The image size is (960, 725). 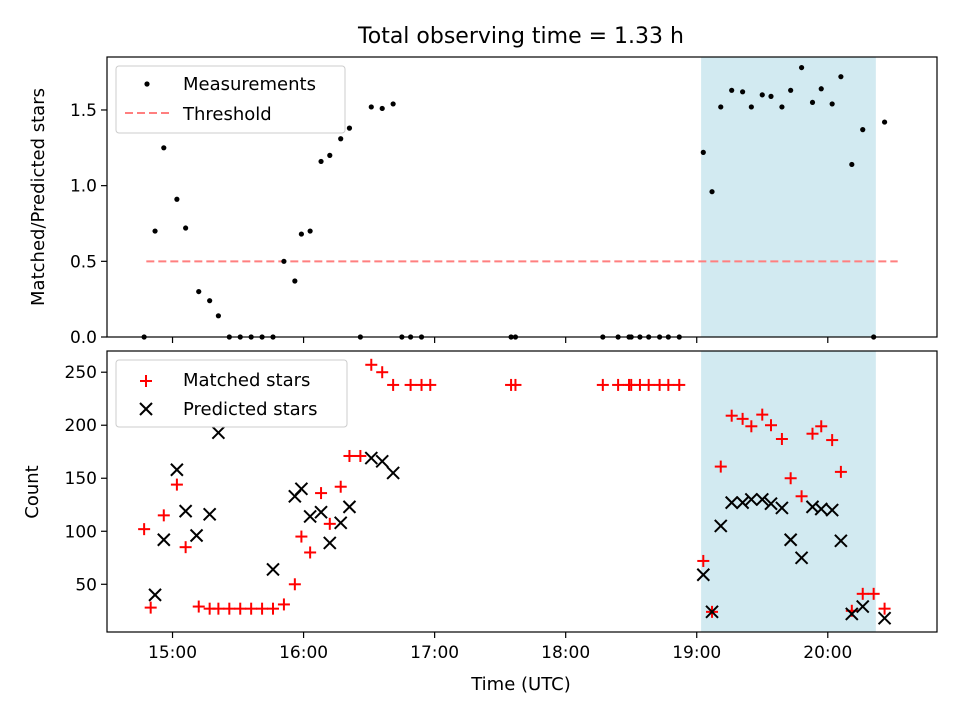 What do you see at coordinates (788, 197) in the screenshot?
I see `ratio-shaded-interval` at bounding box center [788, 197].